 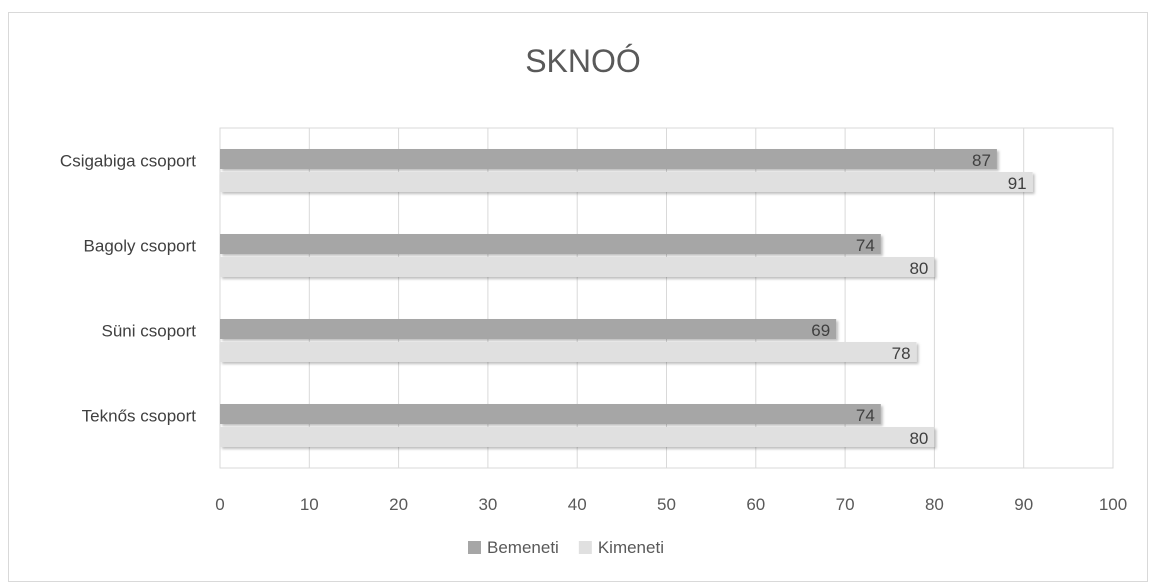 I want to click on category-label: Csigabiga csoport, so click(x=128, y=161).